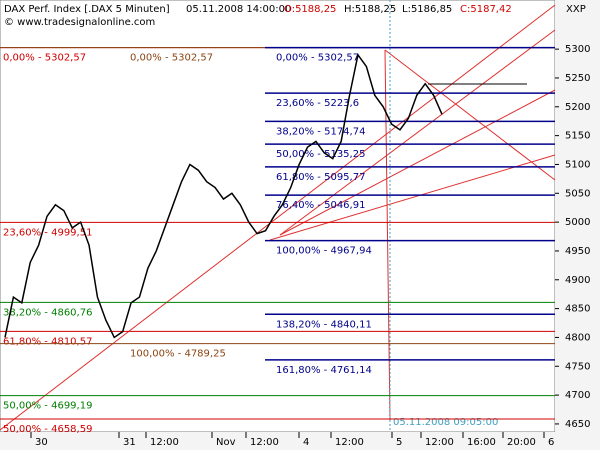  What do you see at coordinates (577, 49) in the screenshot?
I see `y-tick-label: 5300` at bounding box center [577, 49].